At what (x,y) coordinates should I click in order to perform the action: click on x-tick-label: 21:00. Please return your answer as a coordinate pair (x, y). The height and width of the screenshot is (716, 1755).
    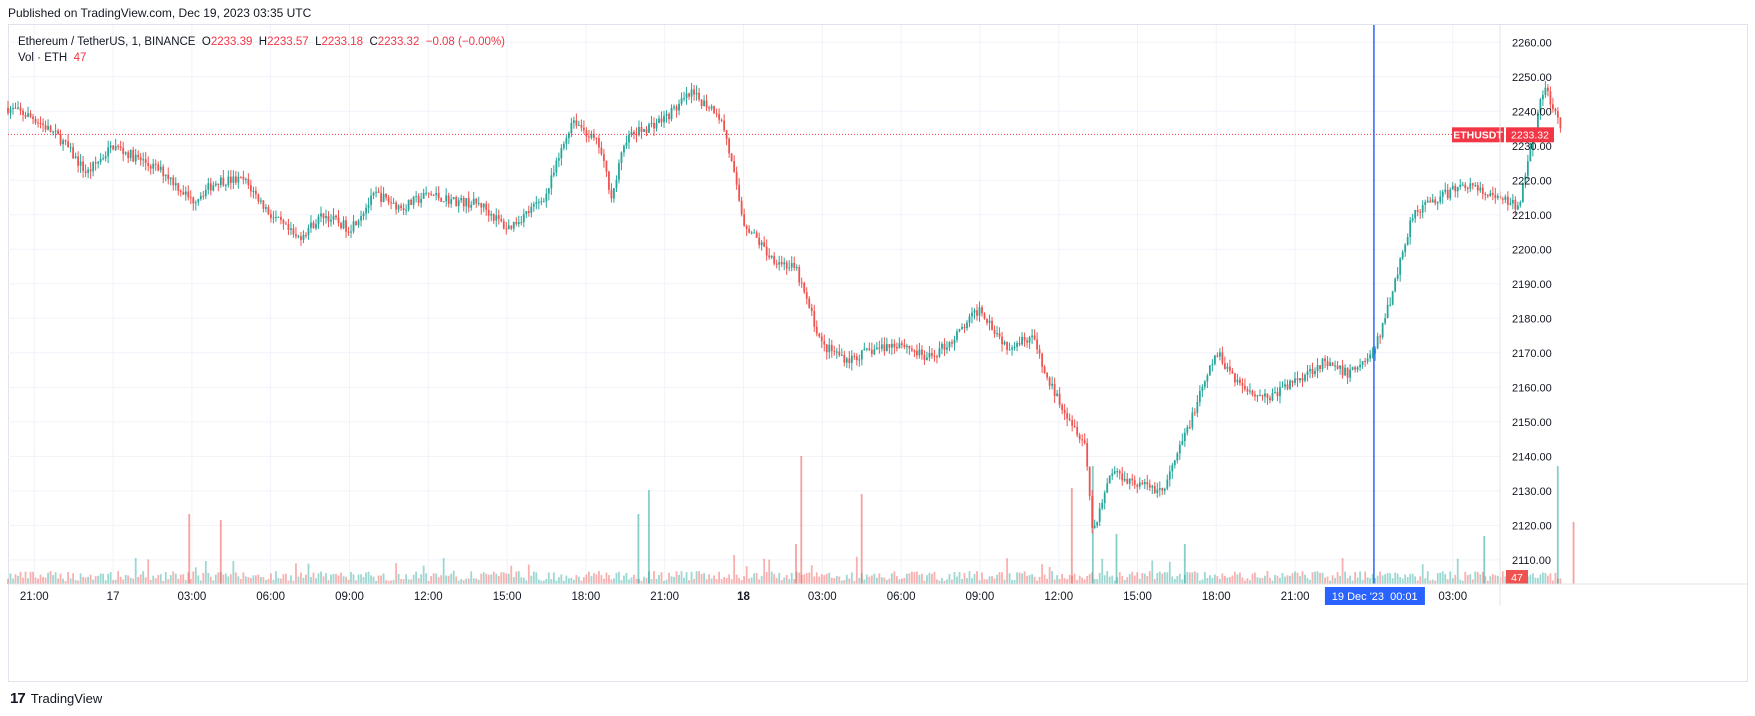
    Looking at the image, I should click on (34, 597).